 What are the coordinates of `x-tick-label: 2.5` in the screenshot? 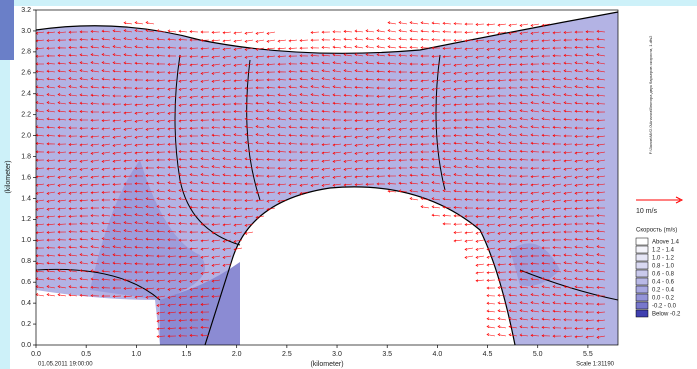 It's located at (287, 354).